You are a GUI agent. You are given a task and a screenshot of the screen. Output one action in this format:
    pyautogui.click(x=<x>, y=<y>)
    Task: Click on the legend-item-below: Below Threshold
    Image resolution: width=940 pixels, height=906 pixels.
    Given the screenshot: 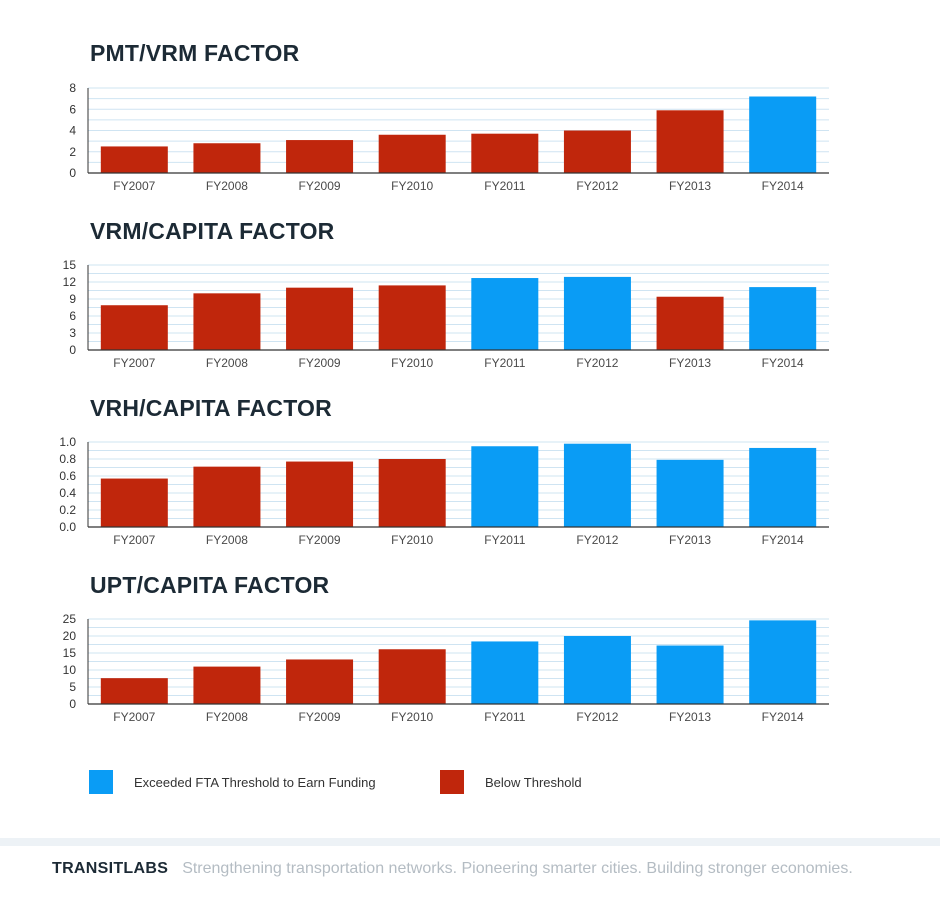 What is the action you would take?
    pyautogui.click(x=511, y=782)
    